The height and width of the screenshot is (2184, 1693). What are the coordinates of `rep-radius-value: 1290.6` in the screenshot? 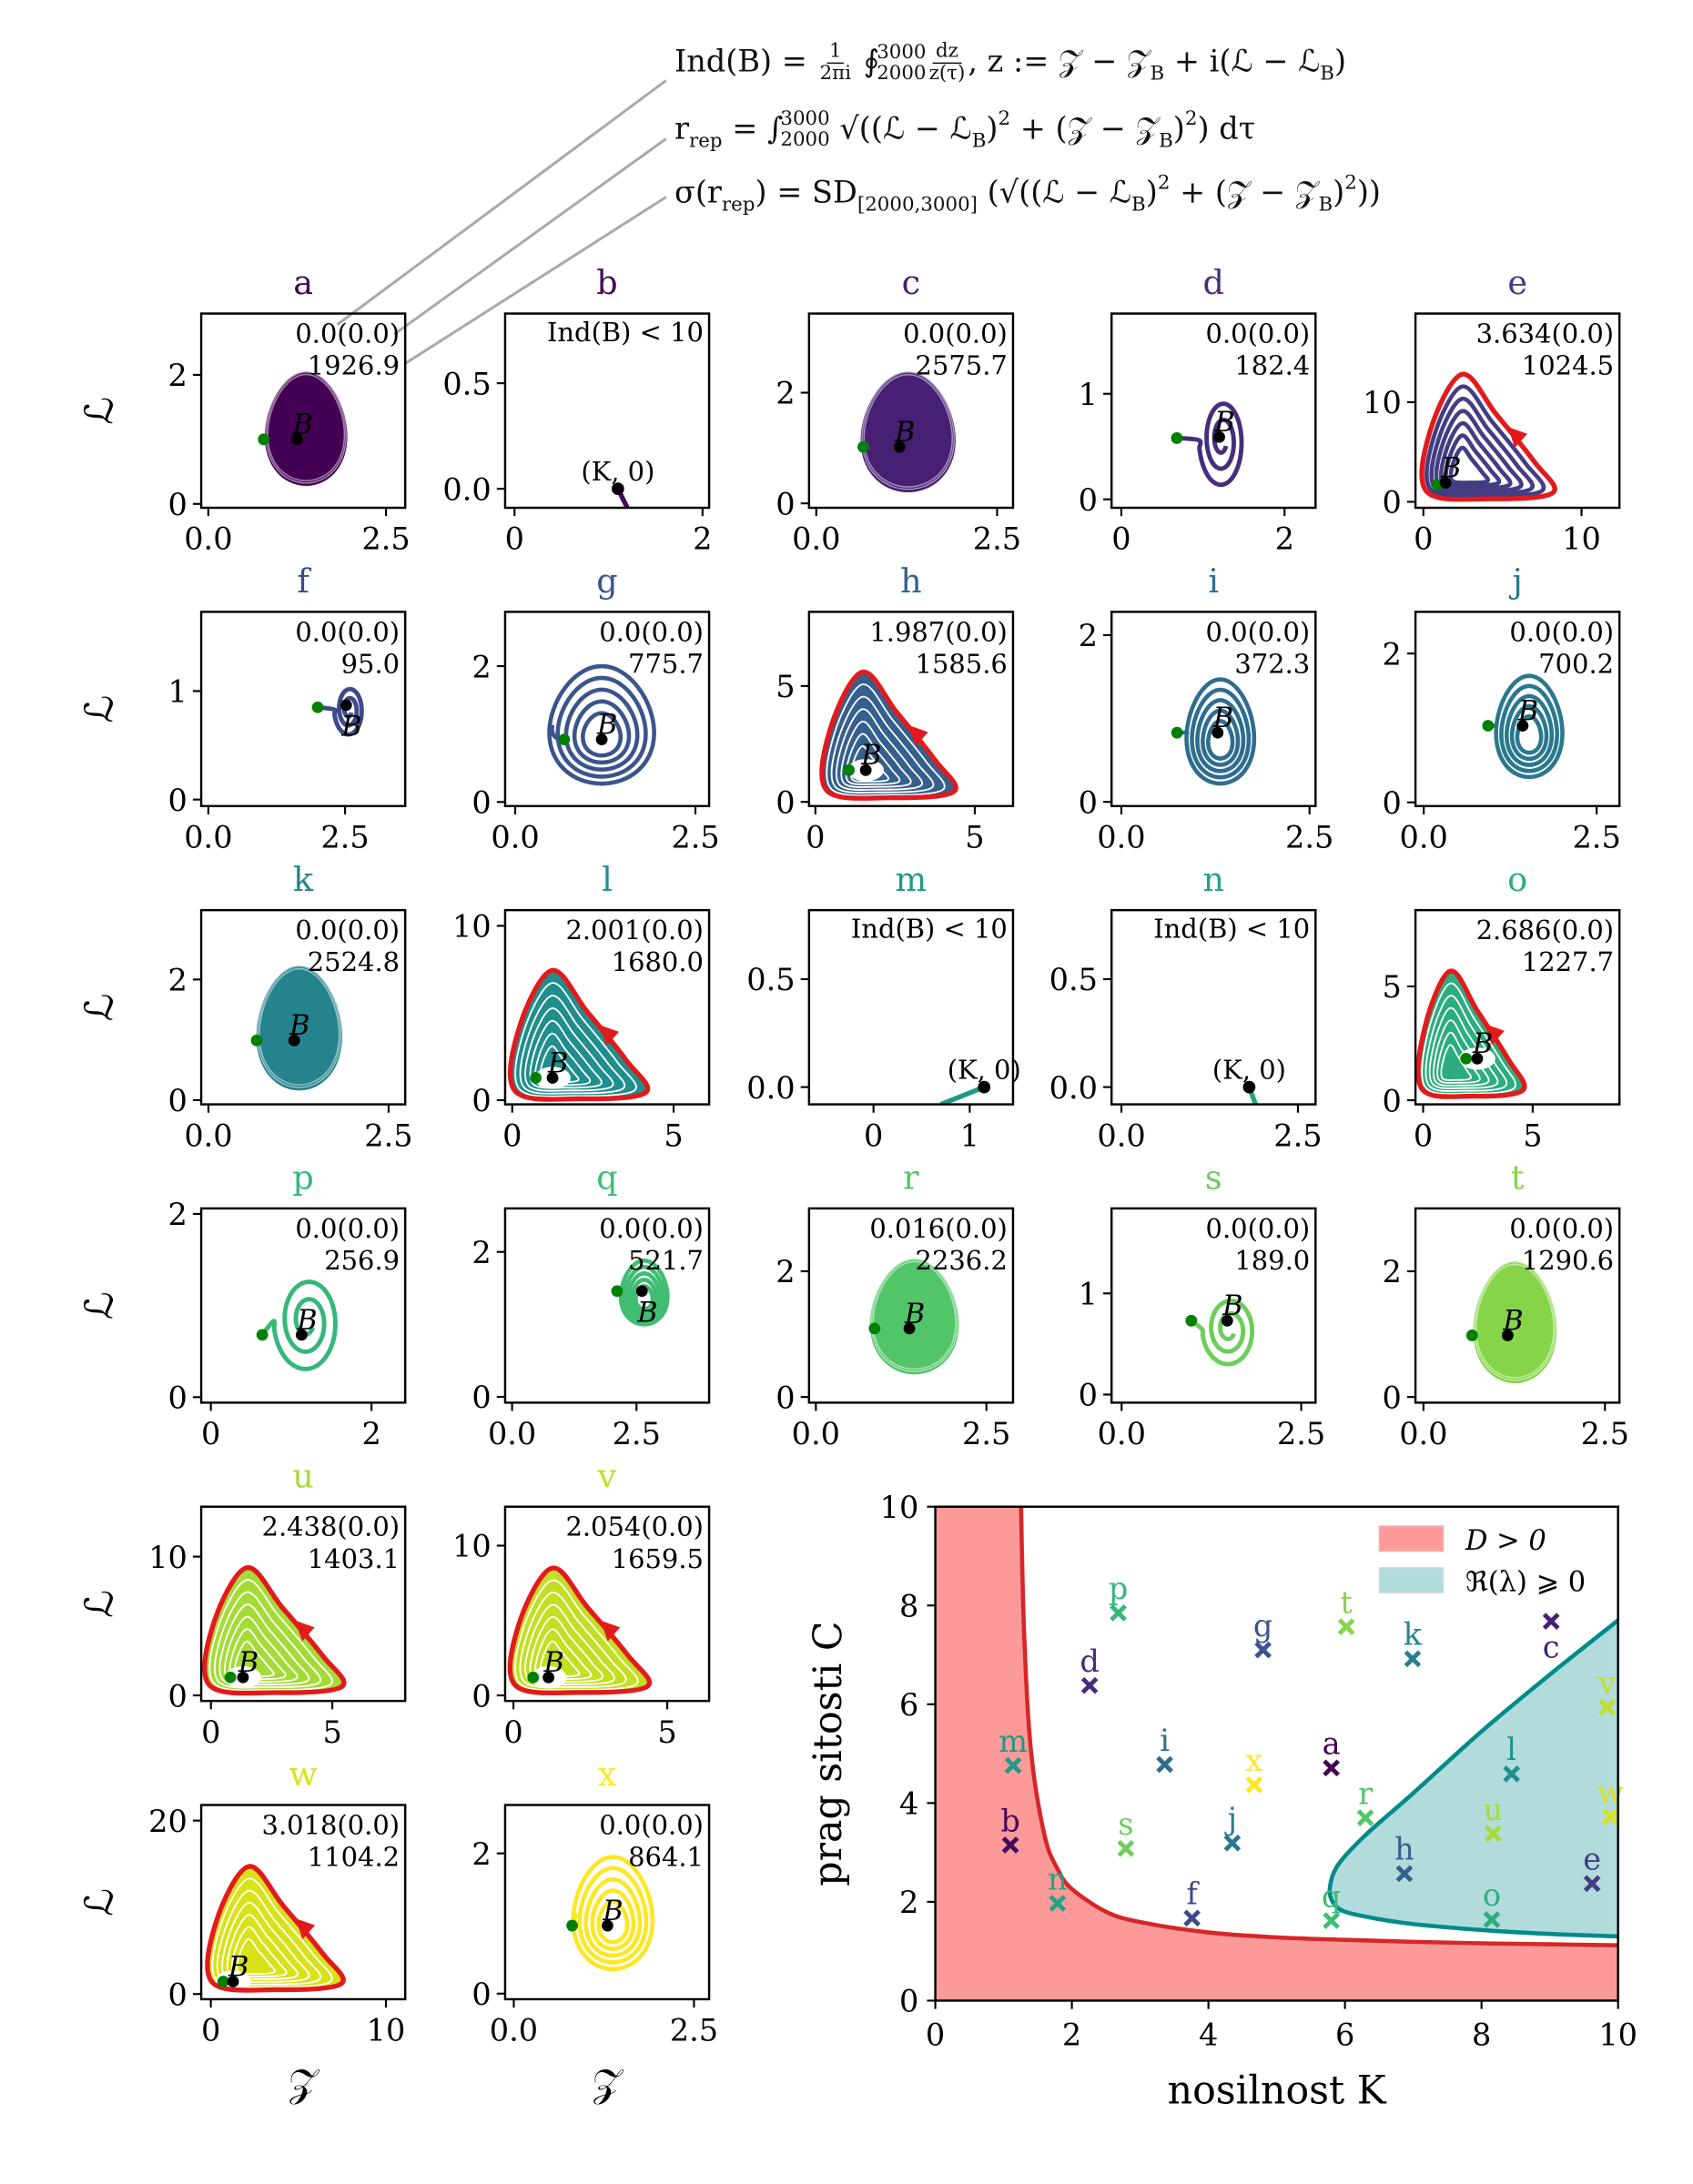 It's located at (1568, 1261).